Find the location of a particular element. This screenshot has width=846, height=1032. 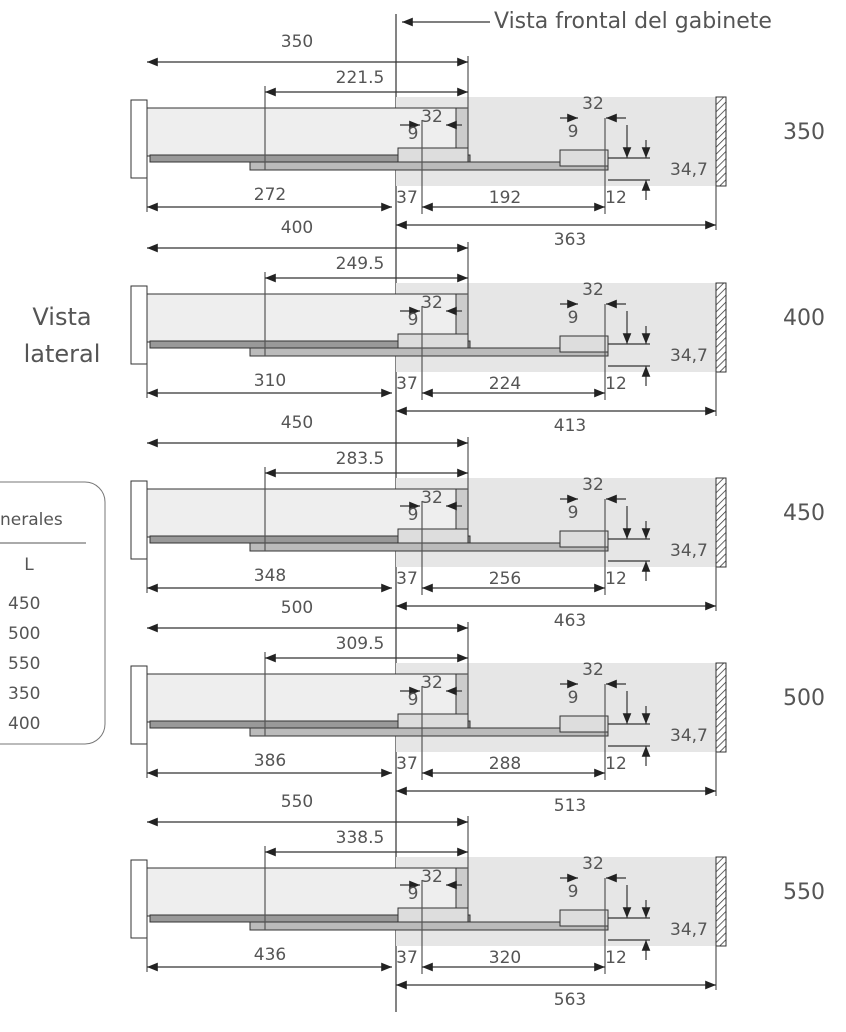

dimension: 221.5 is located at coordinates (360, 78).